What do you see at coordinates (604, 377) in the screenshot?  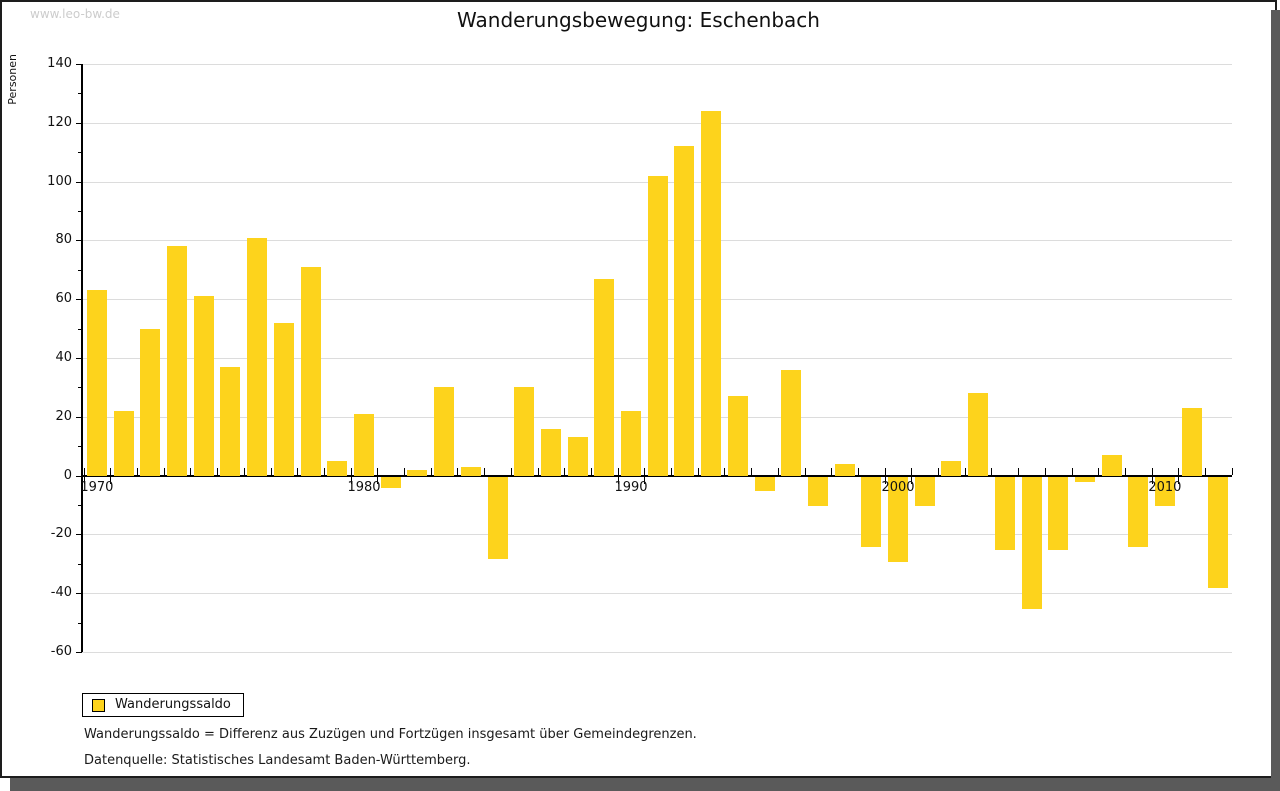 I see `bar-1989` at bounding box center [604, 377].